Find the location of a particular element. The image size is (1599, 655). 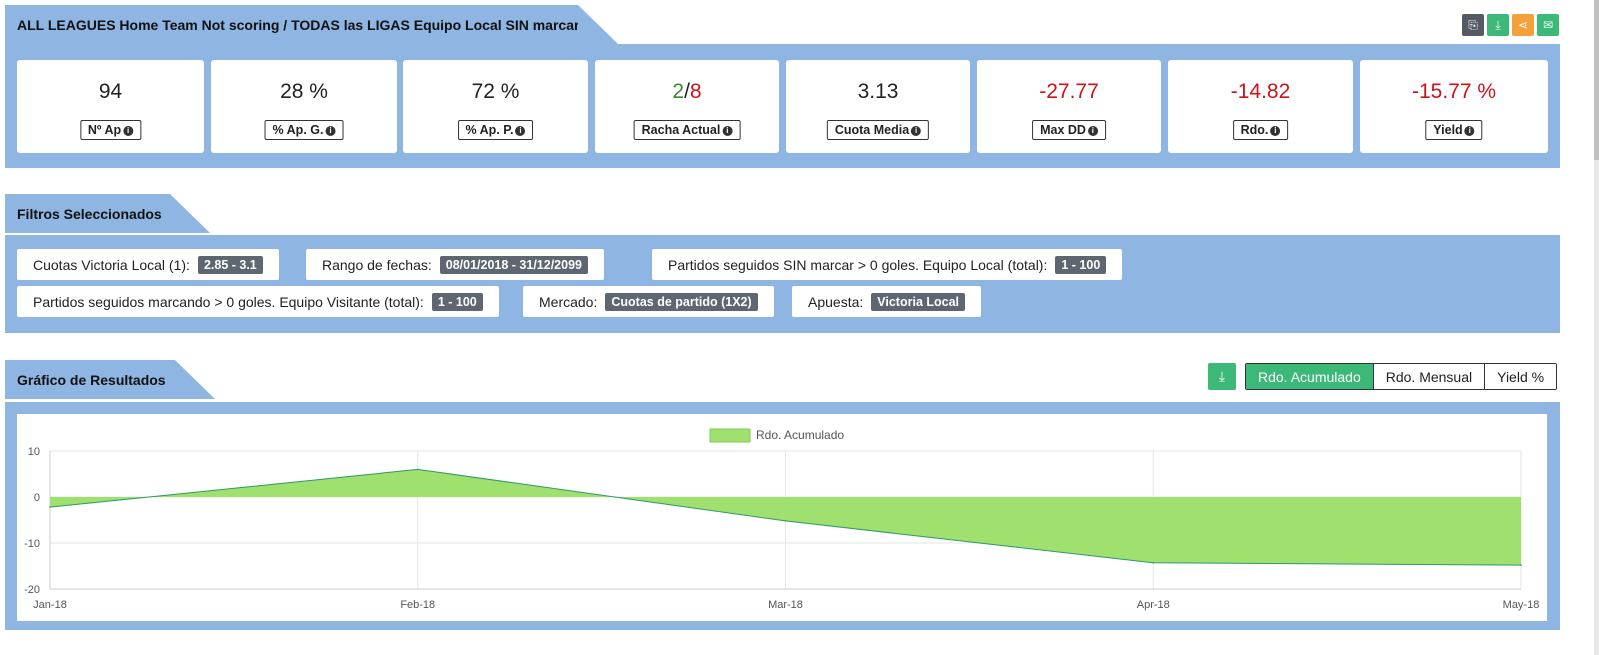

chart-mode-tabs: Rdo. Acumulado Rdo. Mensual Yield % is located at coordinates (1401, 376).